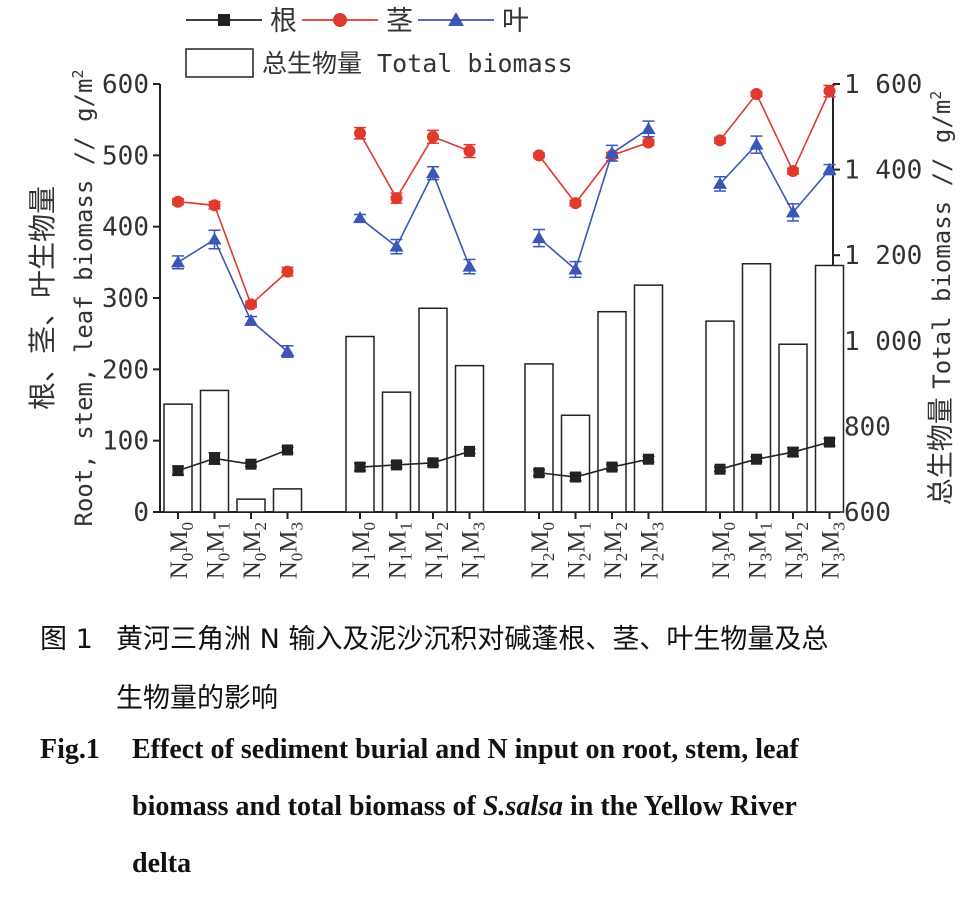  Describe the element at coordinates (579, 550) in the screenshot. I see `x-tick-label: N2M1` at that location.